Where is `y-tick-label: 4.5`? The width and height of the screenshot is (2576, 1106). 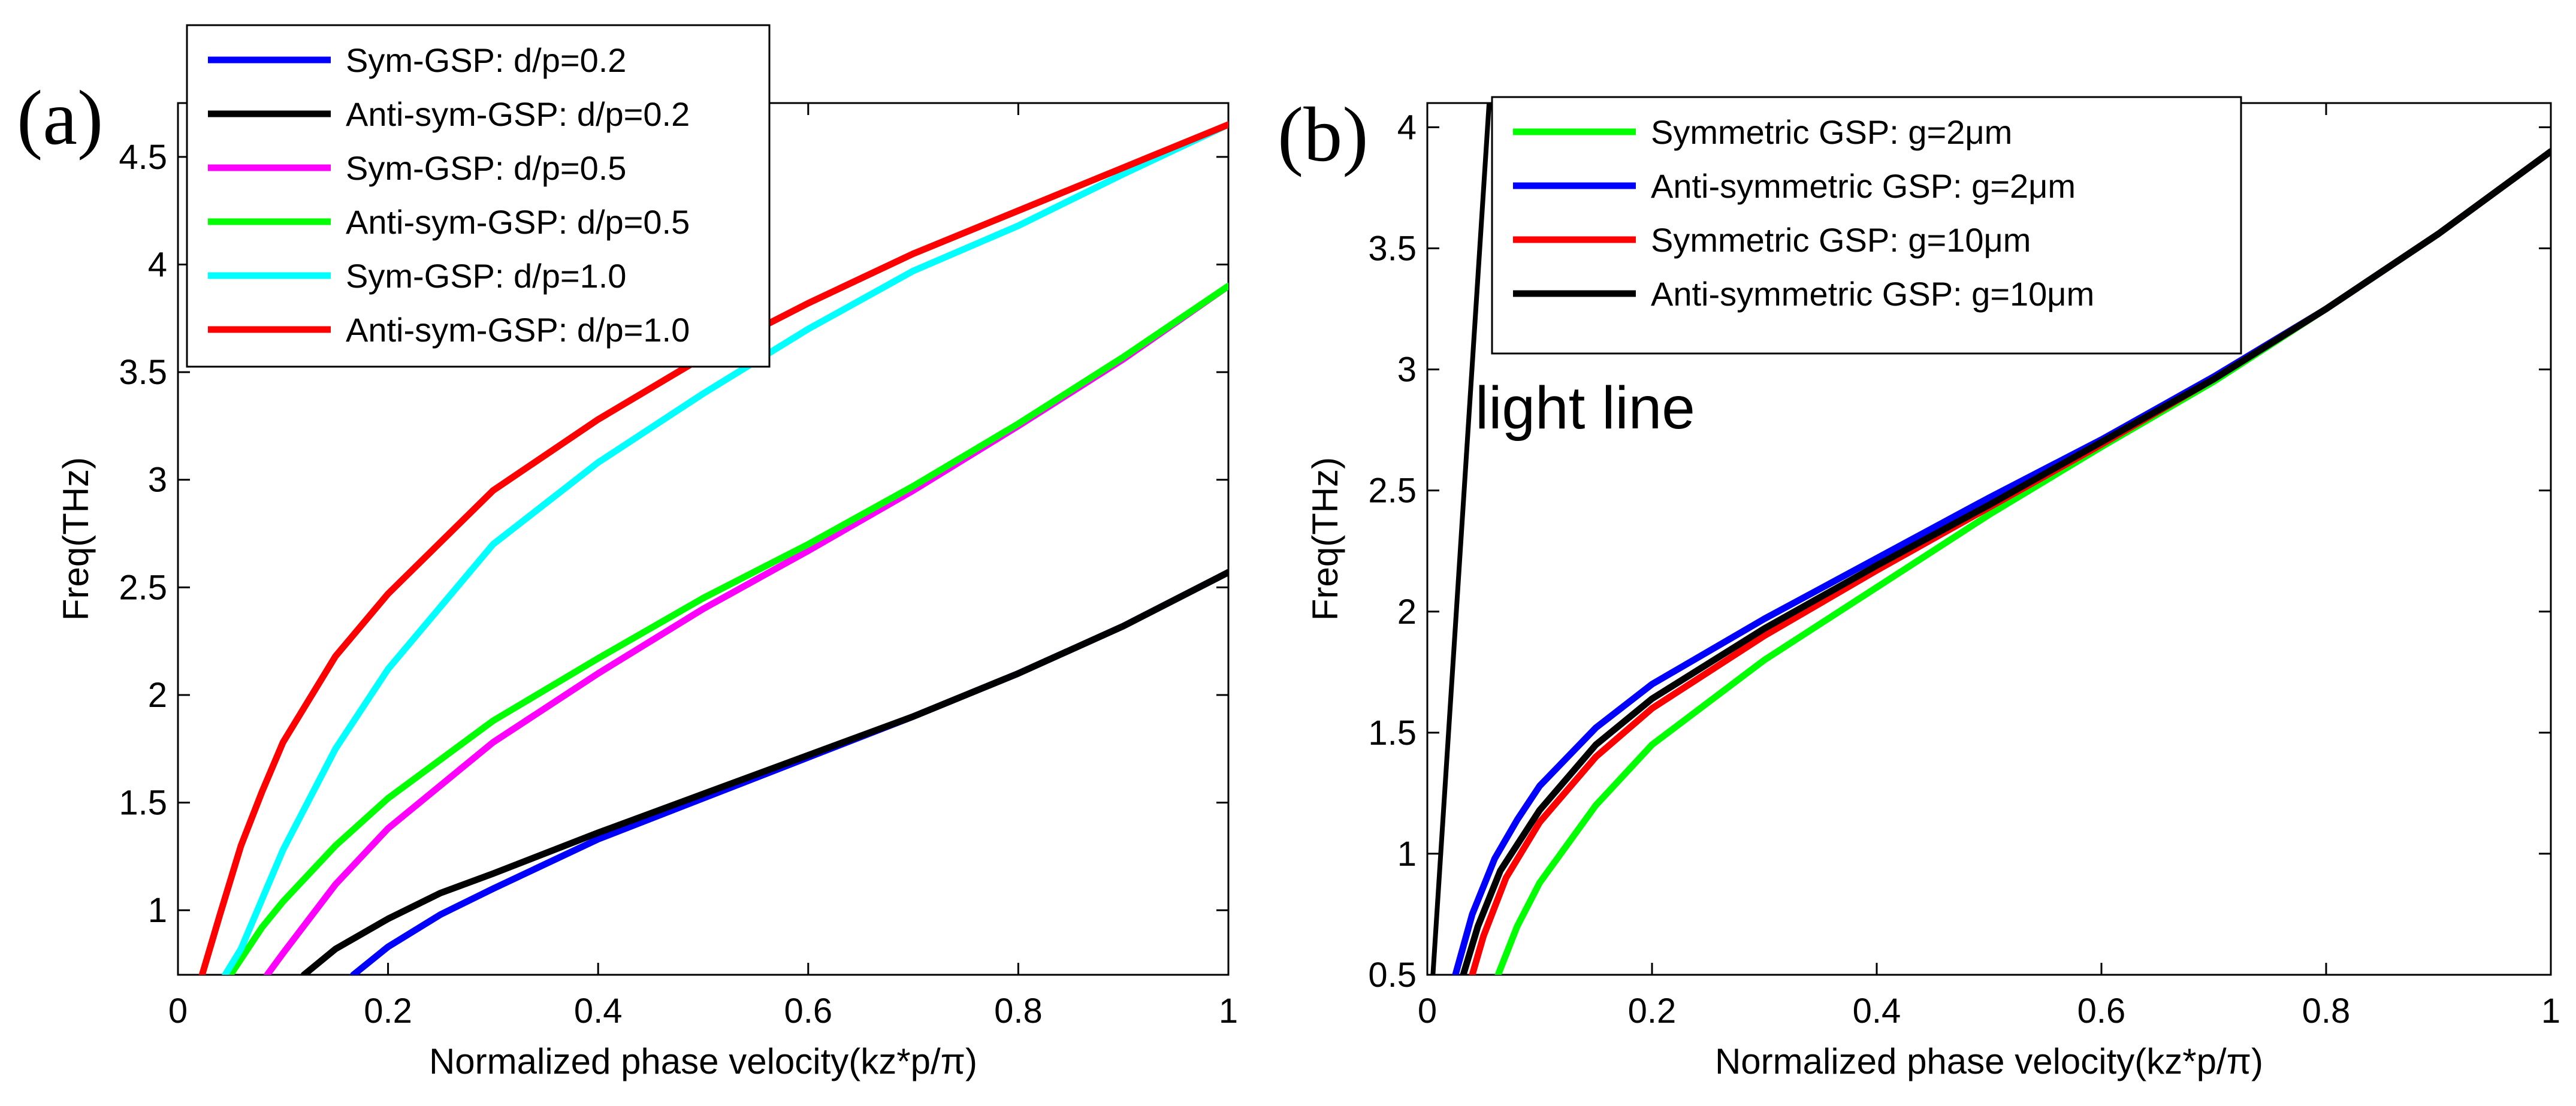
y-tick-label: 4.5 is located at coordinates (143, 157).